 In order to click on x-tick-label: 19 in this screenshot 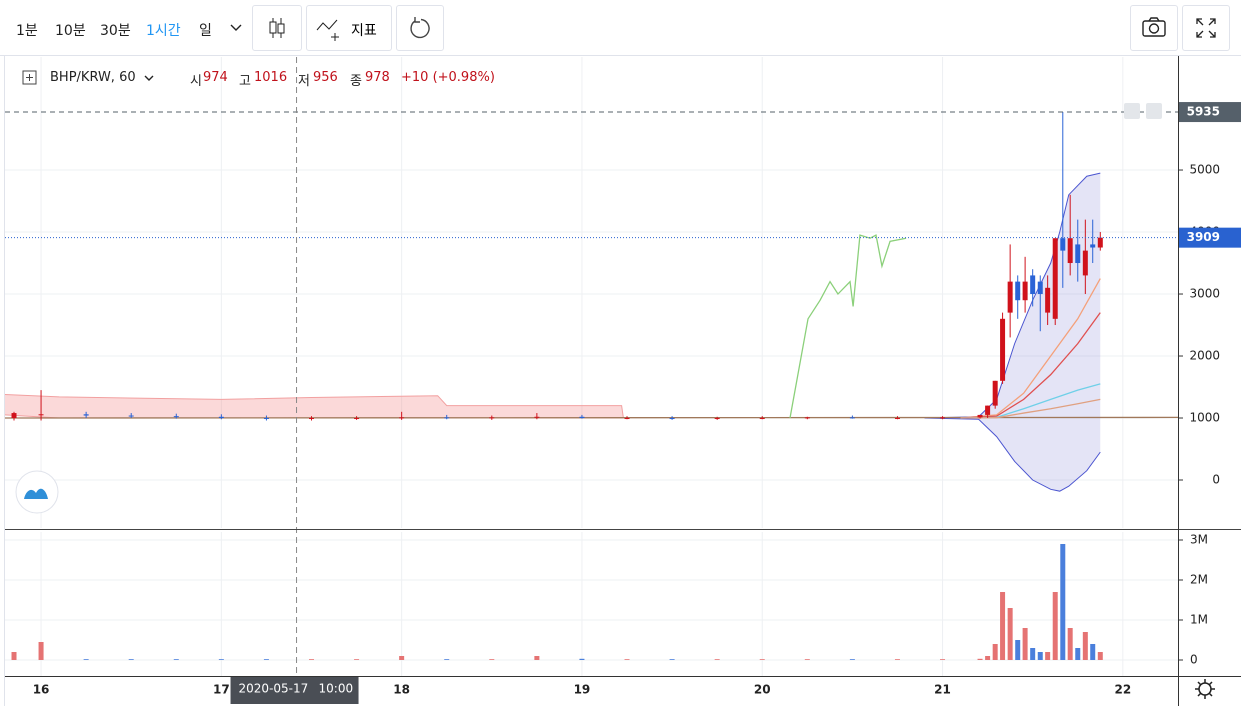, I will do `click(582, 690)`.